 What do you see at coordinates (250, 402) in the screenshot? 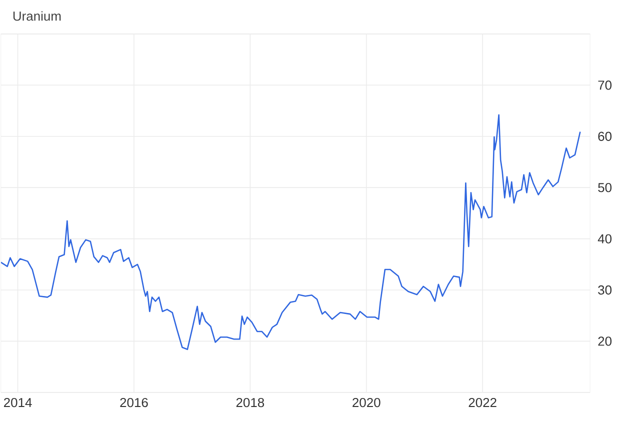
I see `x-tick-label: 2018` at bounding box center [250, 402].